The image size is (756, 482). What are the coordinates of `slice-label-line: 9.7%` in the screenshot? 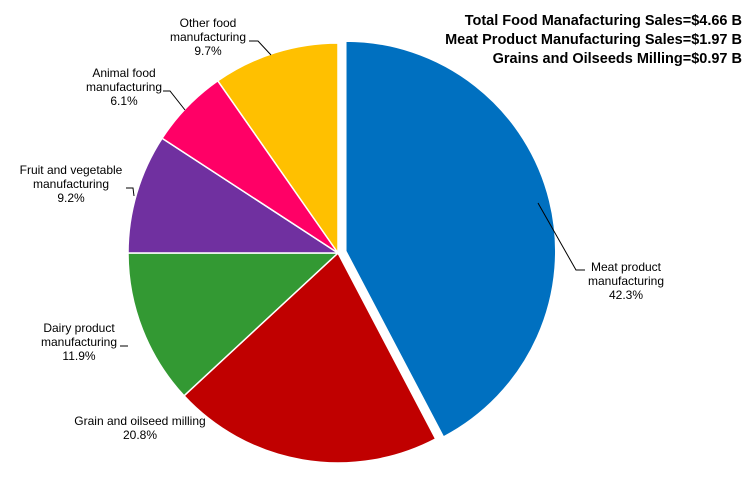 It's located at (208, 51).